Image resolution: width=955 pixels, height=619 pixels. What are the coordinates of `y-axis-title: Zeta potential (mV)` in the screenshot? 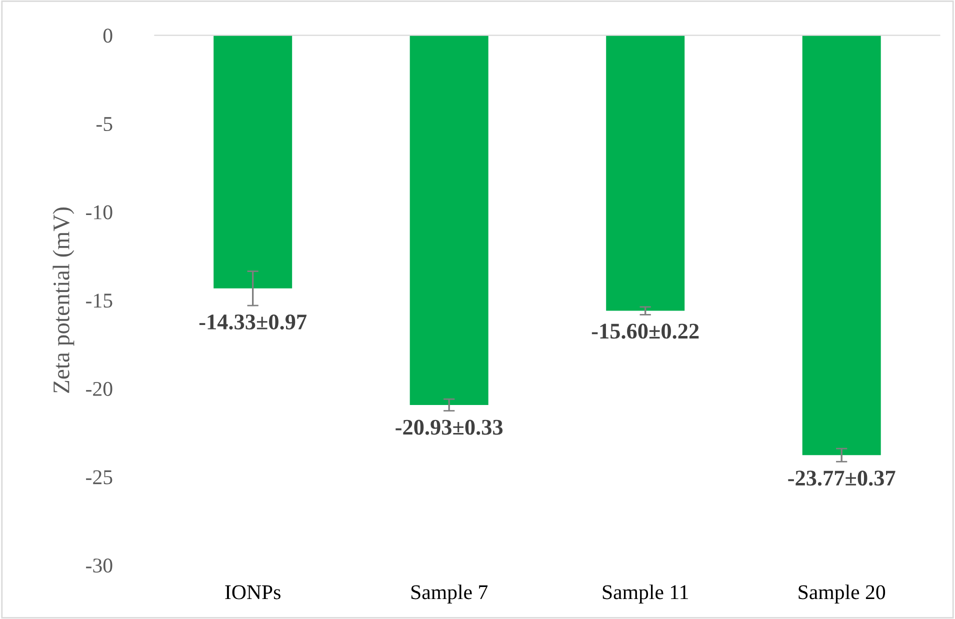 It's located at (63, 300).